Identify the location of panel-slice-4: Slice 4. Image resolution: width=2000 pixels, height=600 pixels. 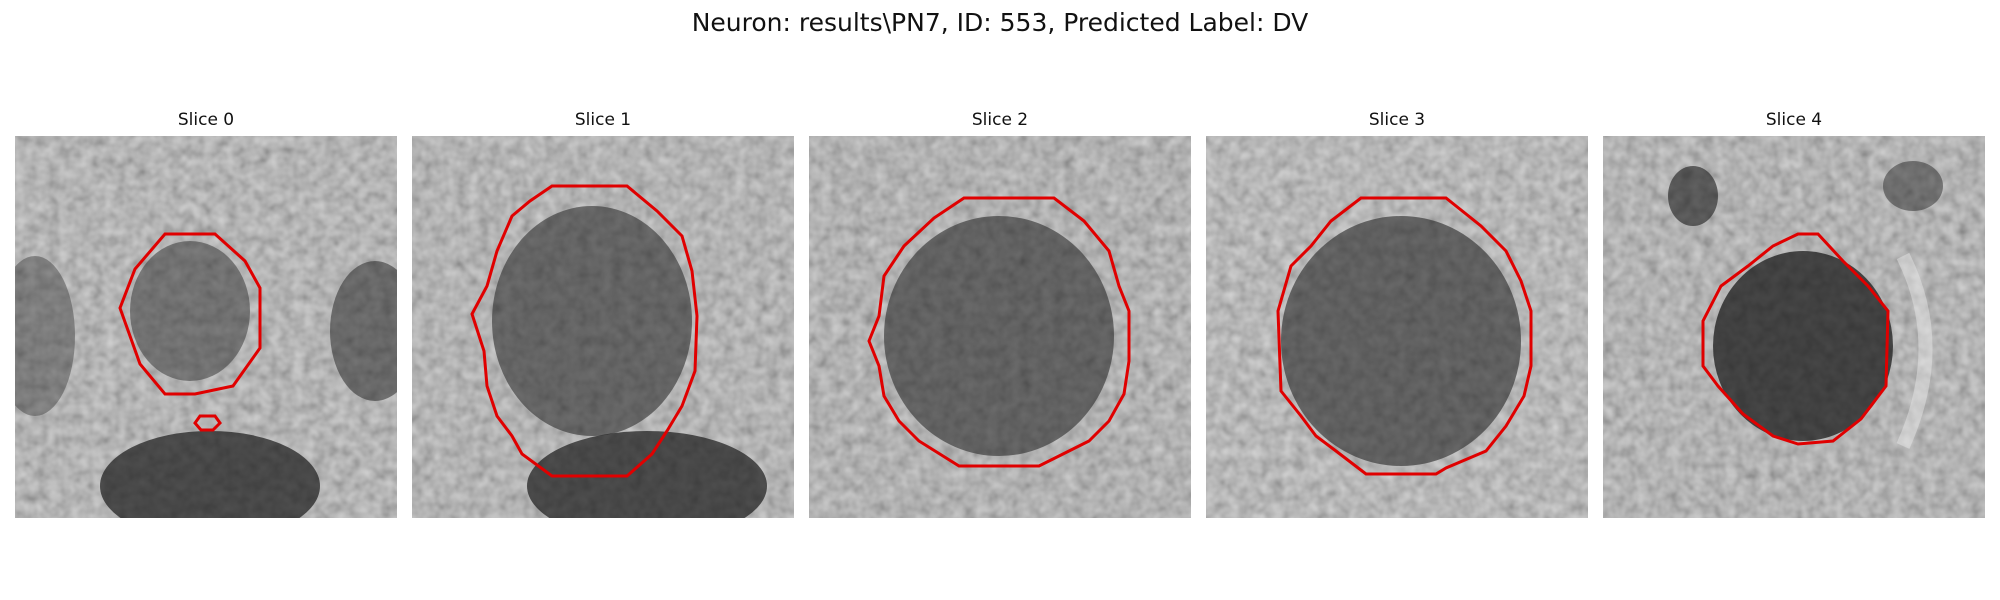
(1794, 313).